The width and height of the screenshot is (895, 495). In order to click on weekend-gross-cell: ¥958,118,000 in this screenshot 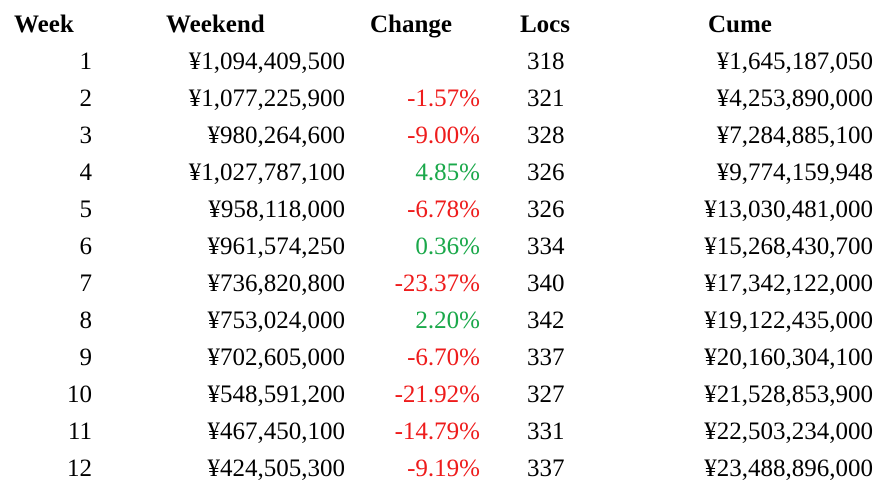, I will do `click(276, 209)`.